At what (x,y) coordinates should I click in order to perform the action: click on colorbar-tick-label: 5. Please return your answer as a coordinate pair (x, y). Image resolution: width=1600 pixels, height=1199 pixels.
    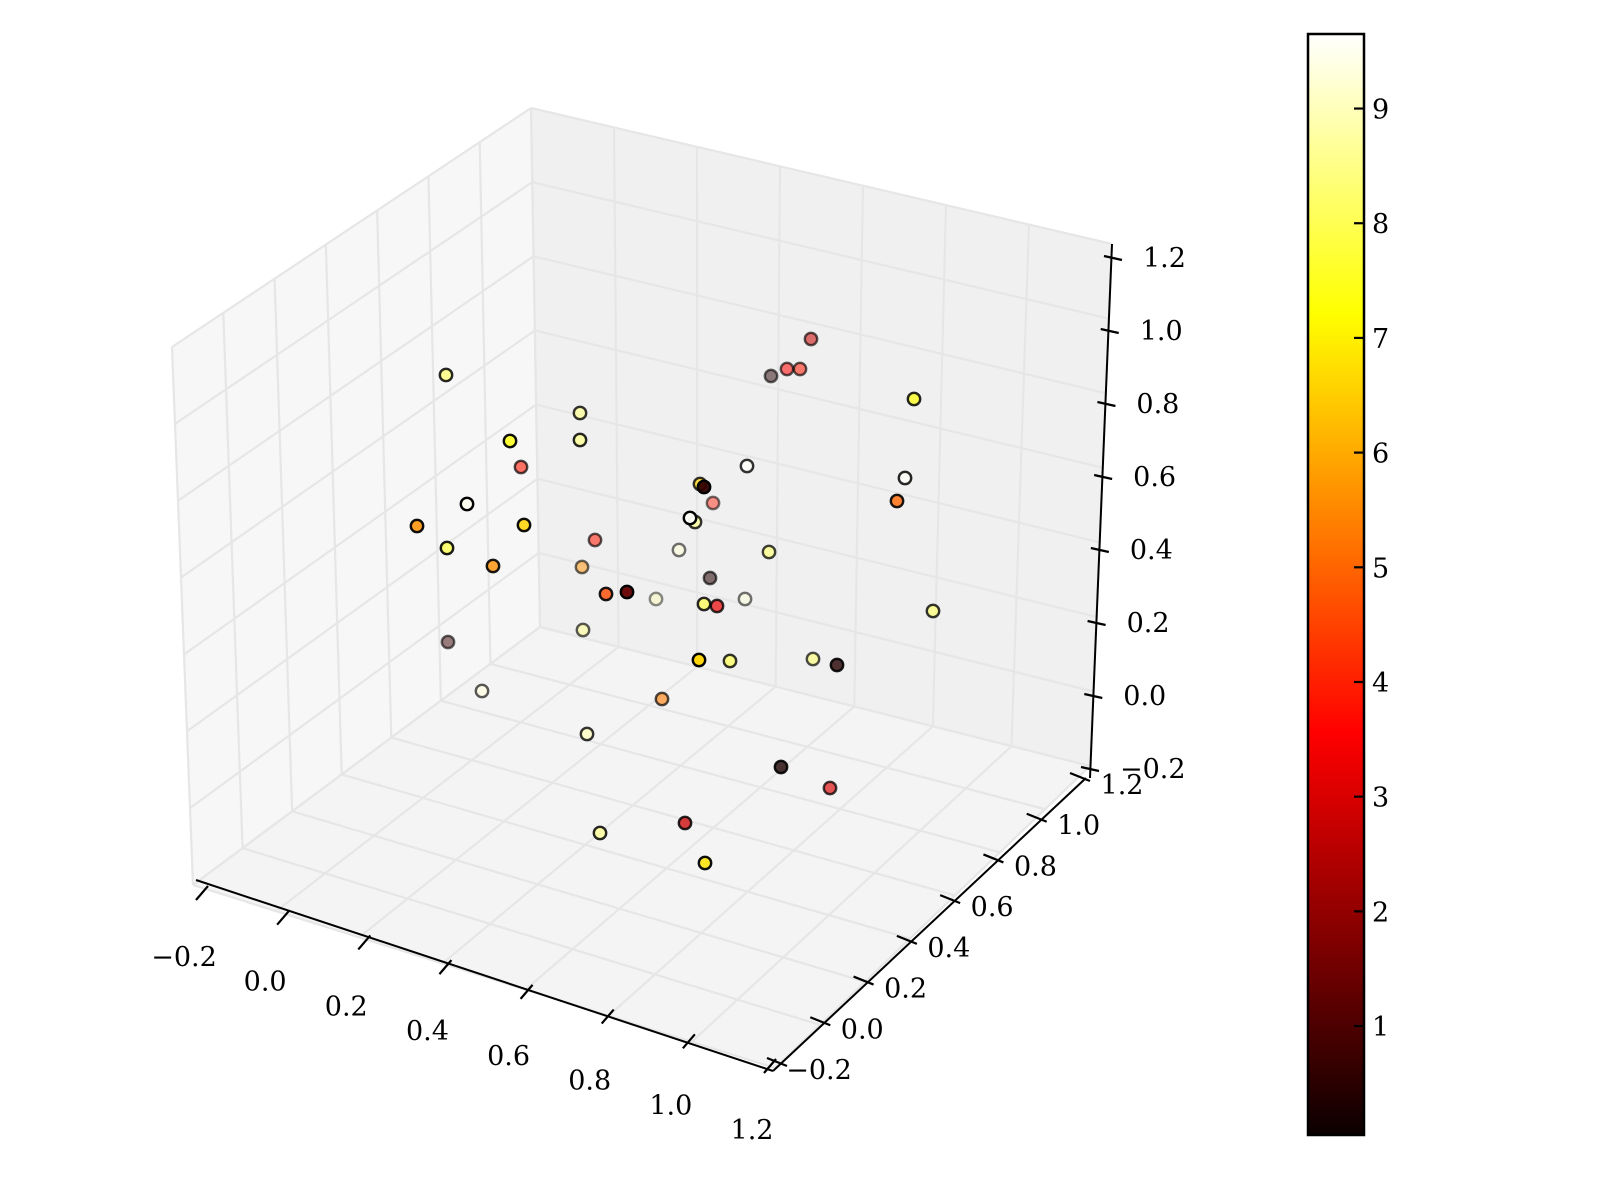
    Looking at the image, I should click on (1380, 568).